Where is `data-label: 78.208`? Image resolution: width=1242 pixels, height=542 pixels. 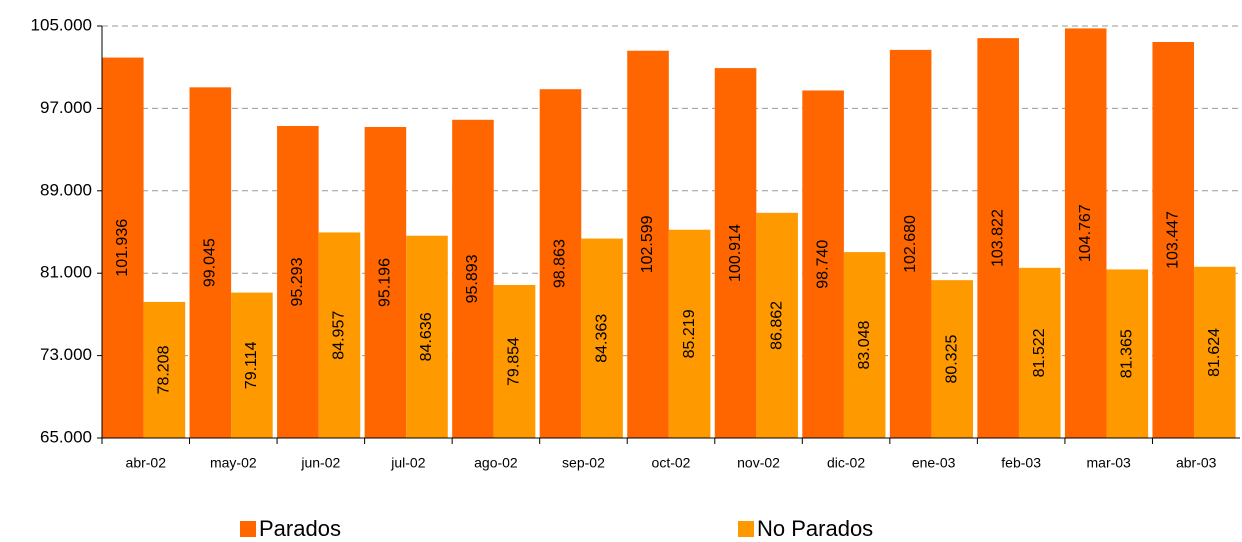 data-label: 78.208 is located at coordinates (164, 369).